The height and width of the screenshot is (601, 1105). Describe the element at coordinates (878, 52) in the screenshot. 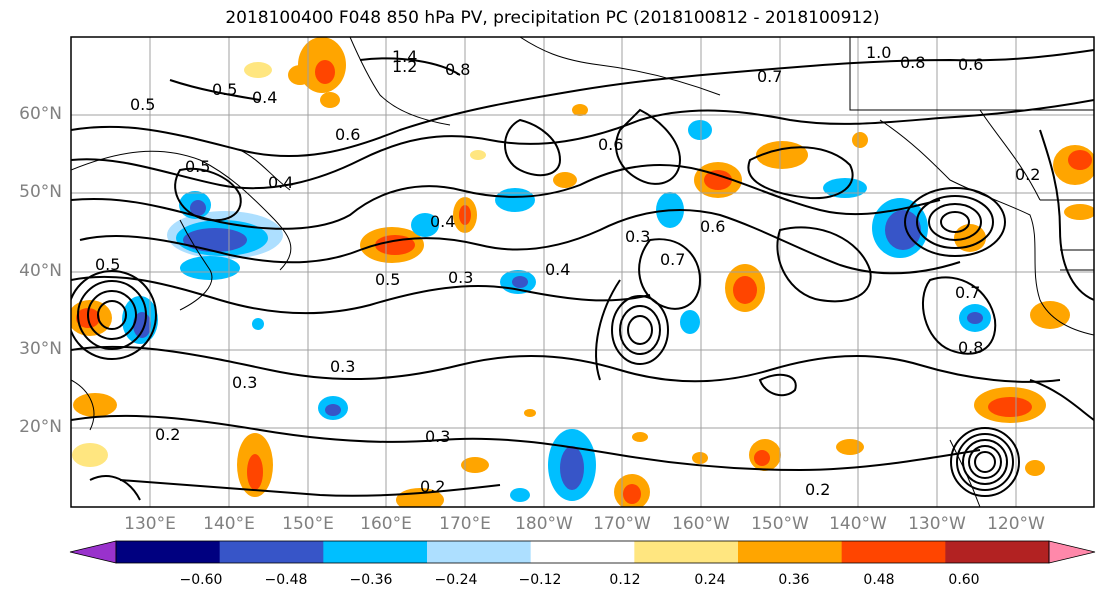

I see `contour-label: 1.0` at that location.